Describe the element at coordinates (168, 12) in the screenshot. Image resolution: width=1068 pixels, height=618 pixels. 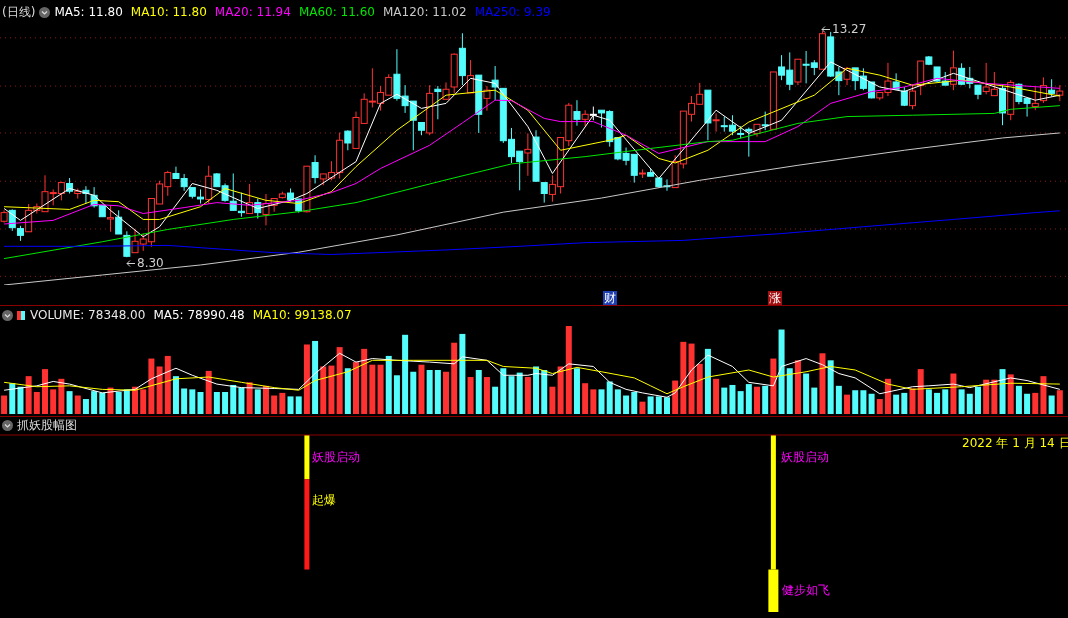
I see `text: MA10: 11.80` at that location.